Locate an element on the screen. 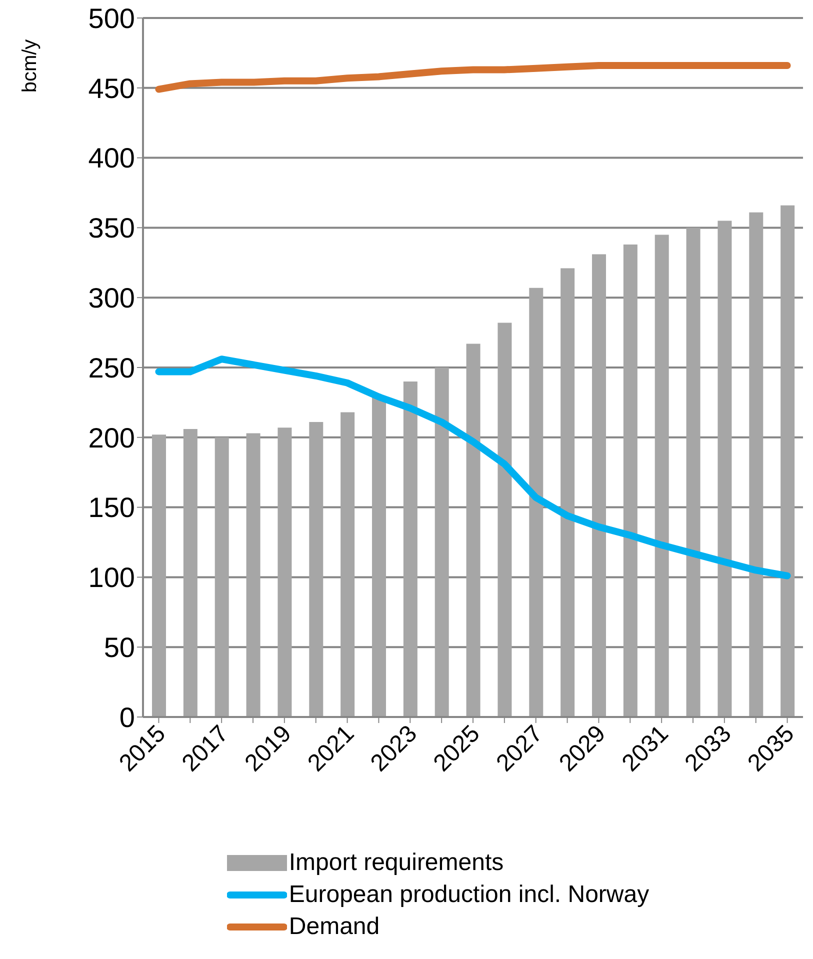  y-tick-label: 200 is located at coordinates (111, 438).